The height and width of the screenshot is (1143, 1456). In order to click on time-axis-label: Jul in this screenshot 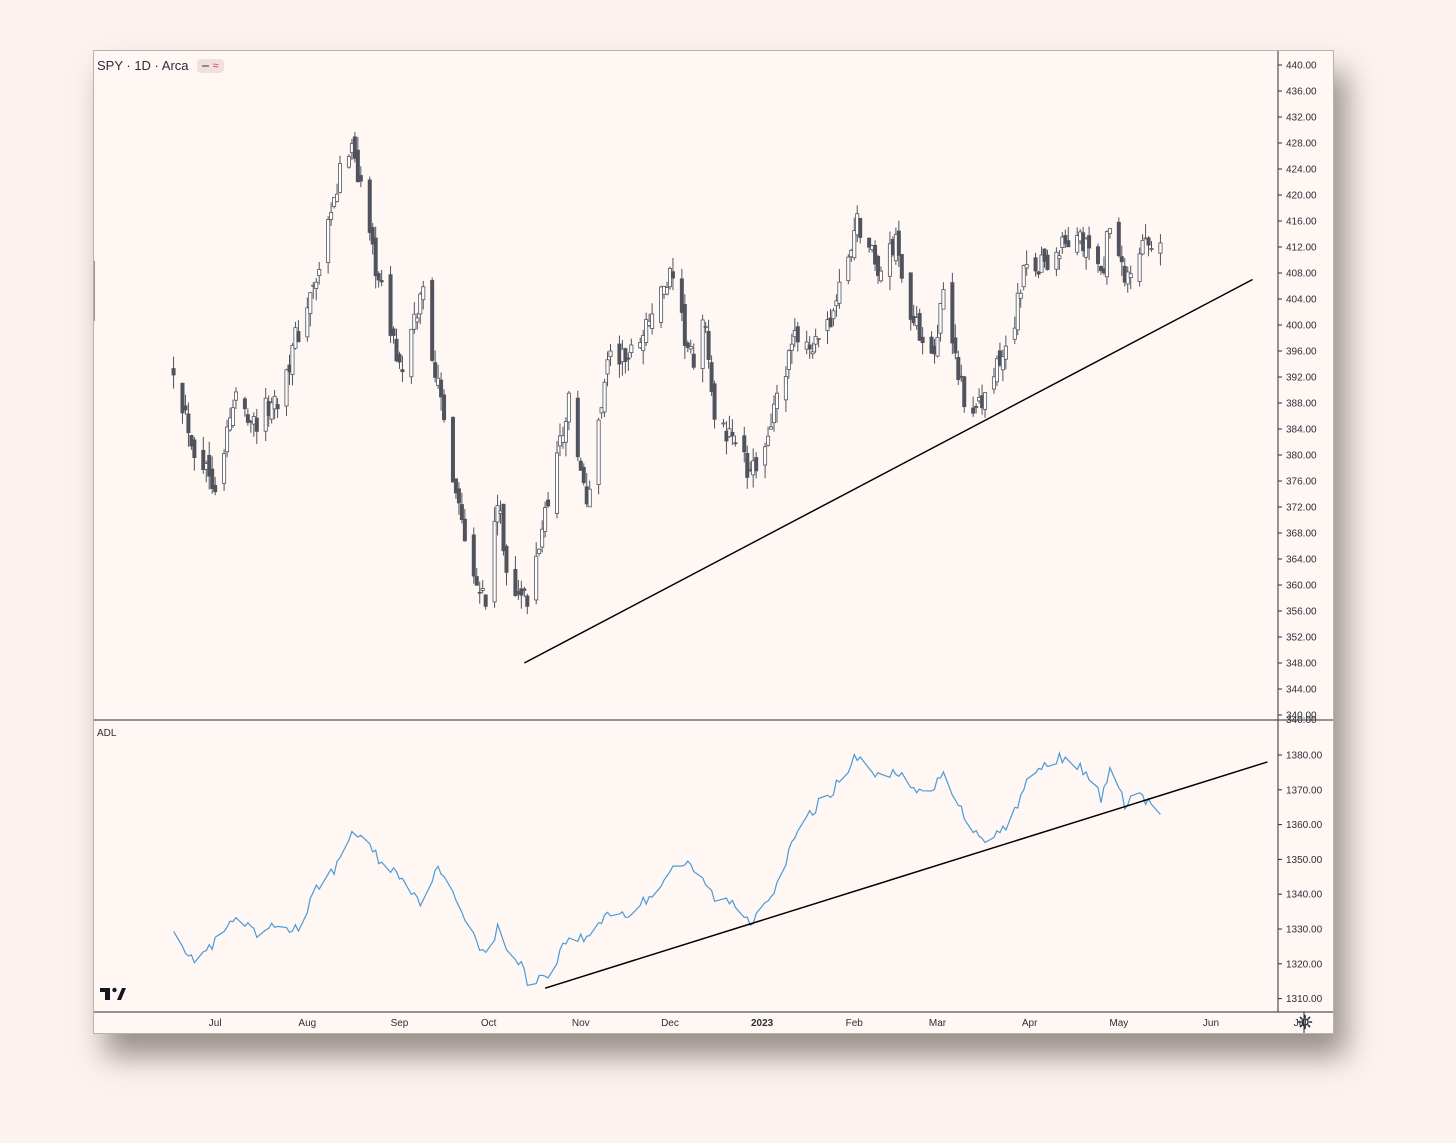, I will do `click(1300, 1023)`.